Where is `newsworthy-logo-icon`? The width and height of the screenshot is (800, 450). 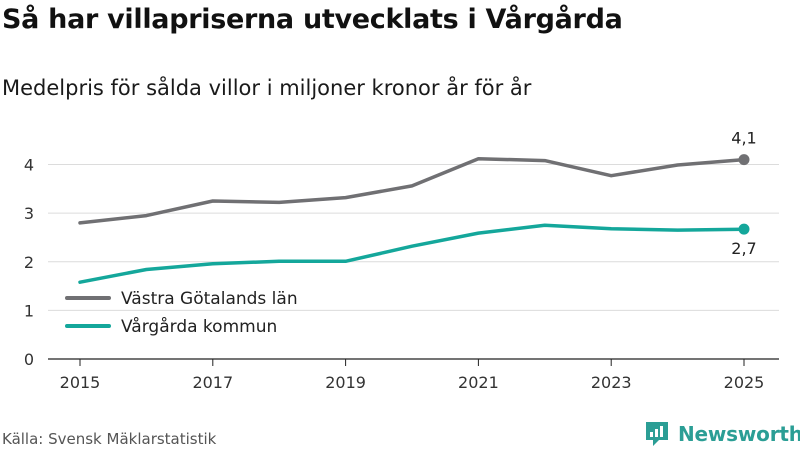 newsworthy-logo-icon is located at coordinates (657, 434).